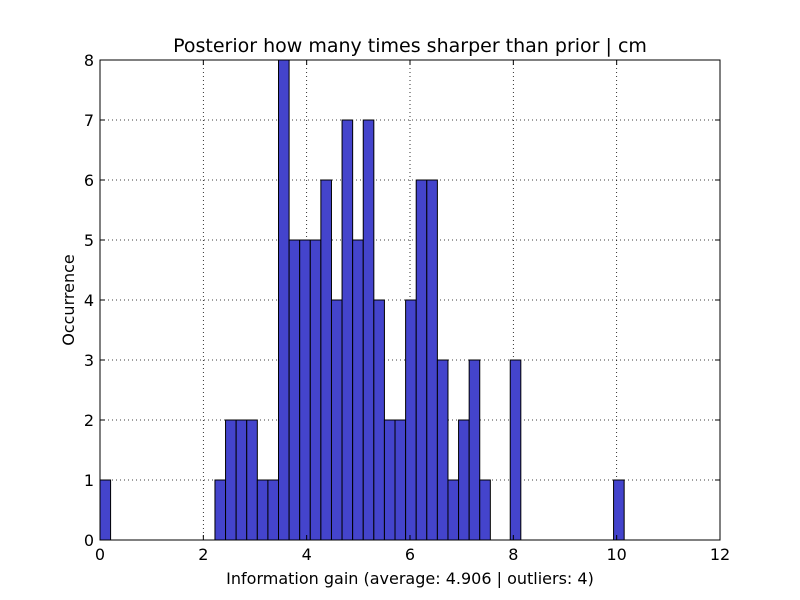 The width and height of the screenshot is (800, 600). Describe the element at coordinates (89, 180) in the screenshot. I see `y-tick-label: 6` at that location.